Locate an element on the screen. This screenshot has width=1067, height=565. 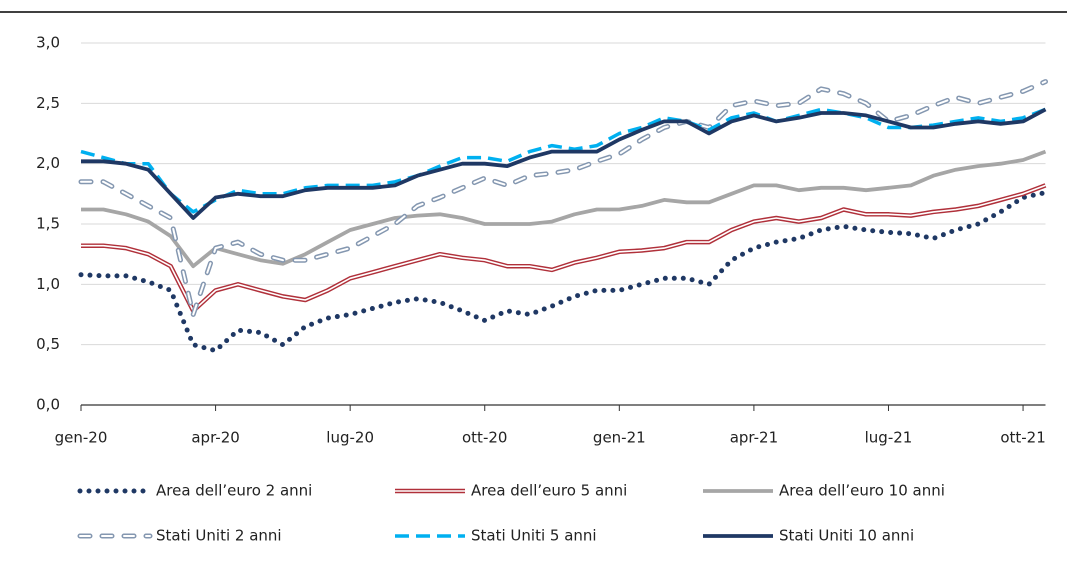
x-tick-label: apr-20 is located at coordinates (215, 438).